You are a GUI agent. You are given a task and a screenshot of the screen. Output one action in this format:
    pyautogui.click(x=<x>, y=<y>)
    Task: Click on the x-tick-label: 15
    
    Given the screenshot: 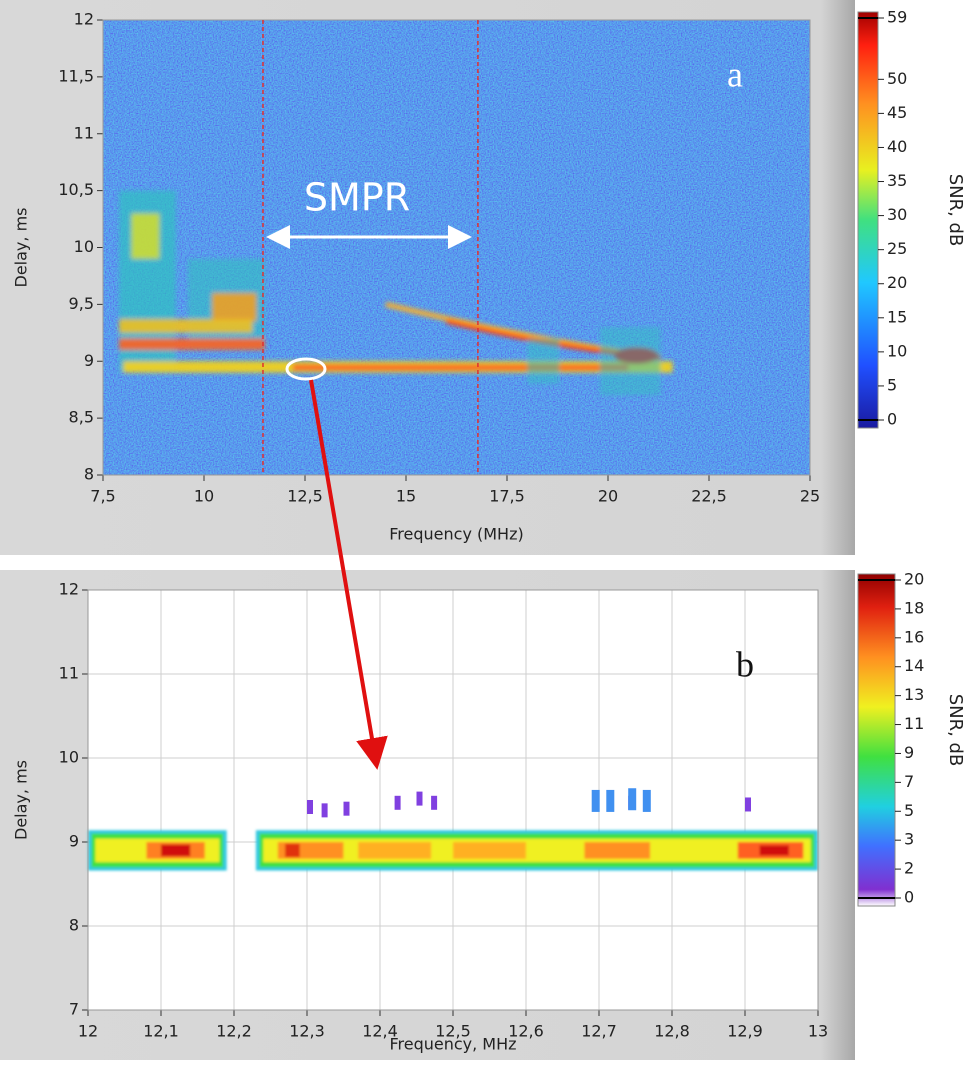 What is the action you would take?
    pyautogui.click(x=406, y=496)
    